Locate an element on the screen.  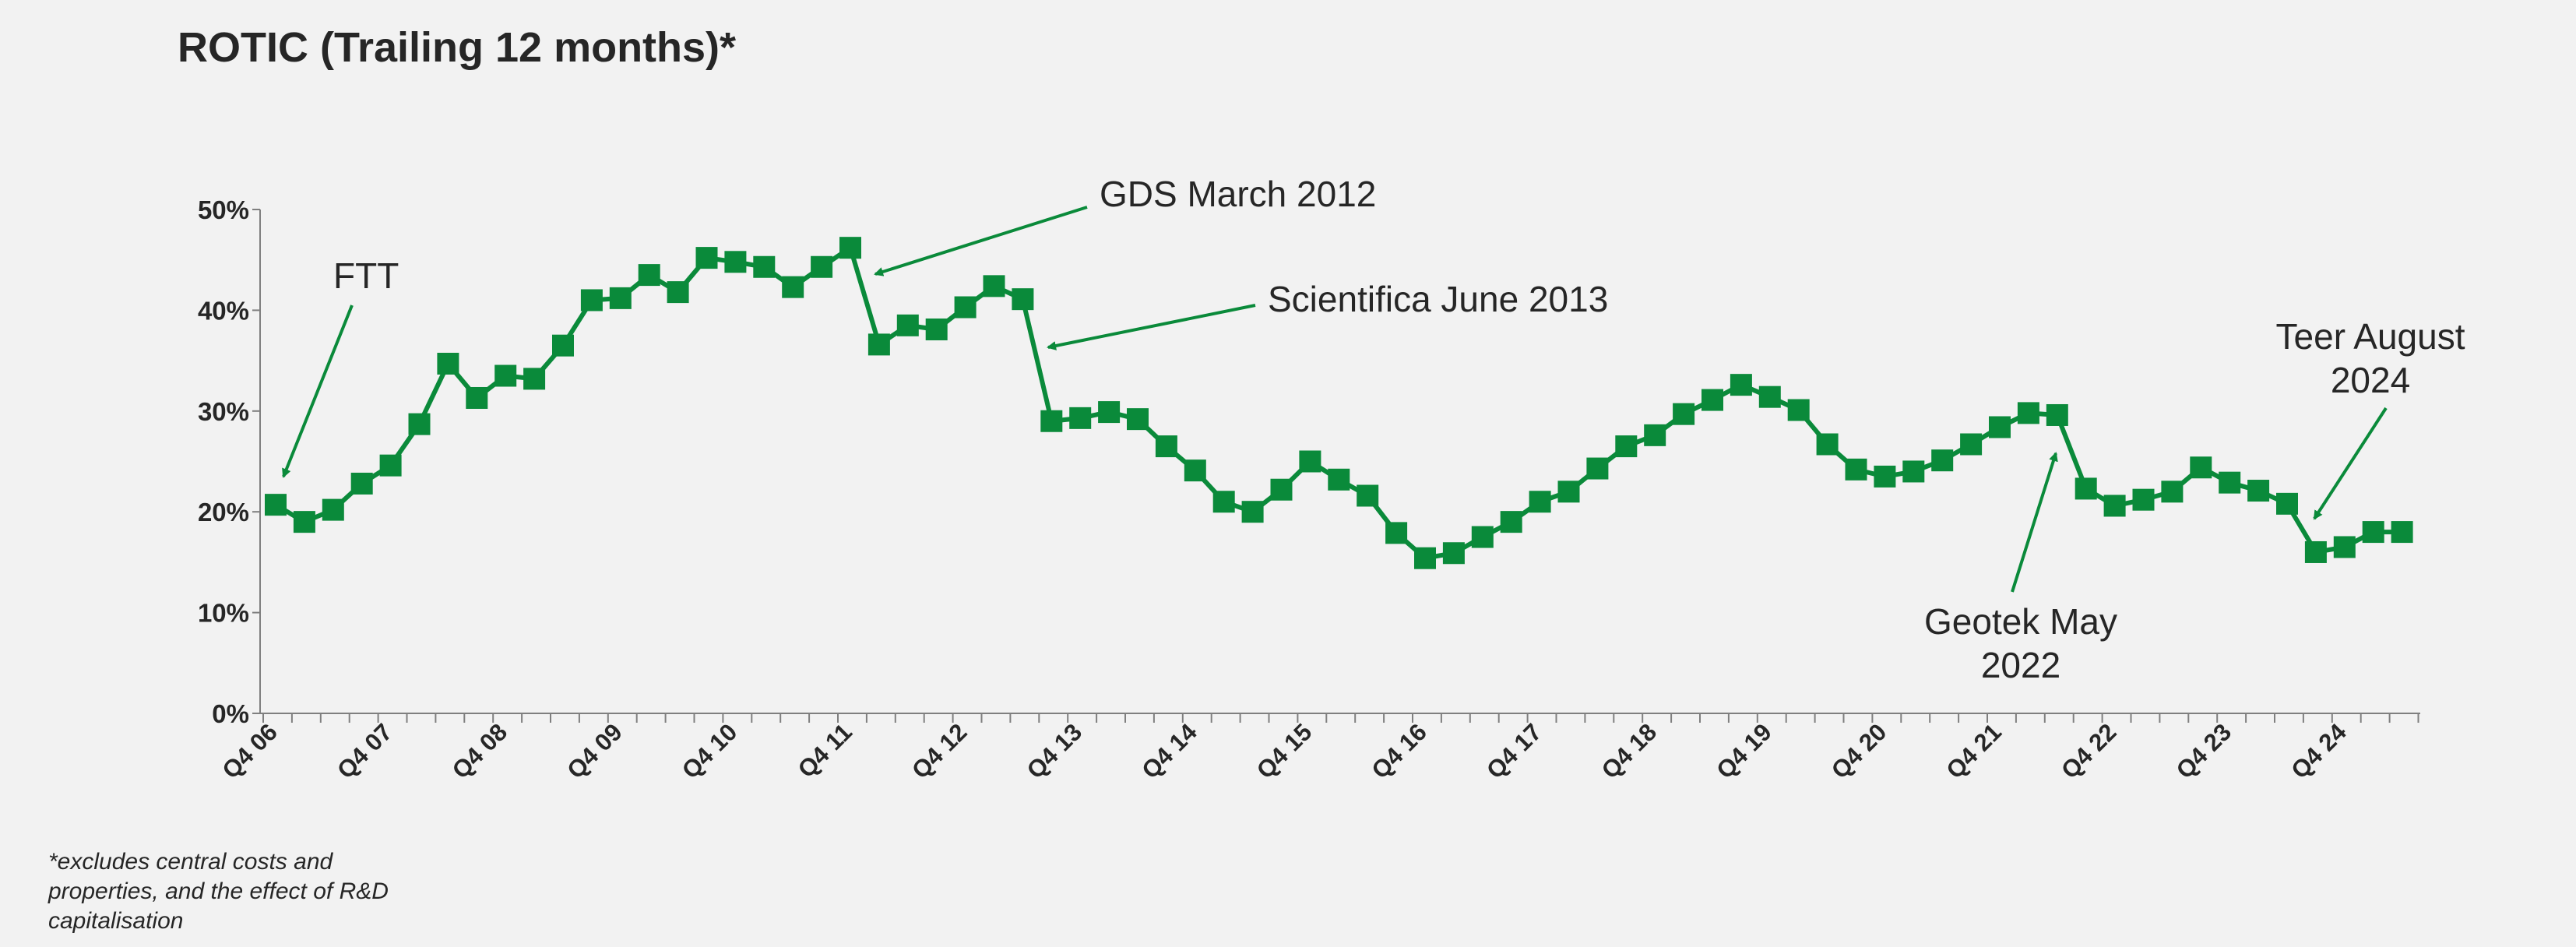
x-tick-label: Q4 07 is located at coordinates (364, 751).